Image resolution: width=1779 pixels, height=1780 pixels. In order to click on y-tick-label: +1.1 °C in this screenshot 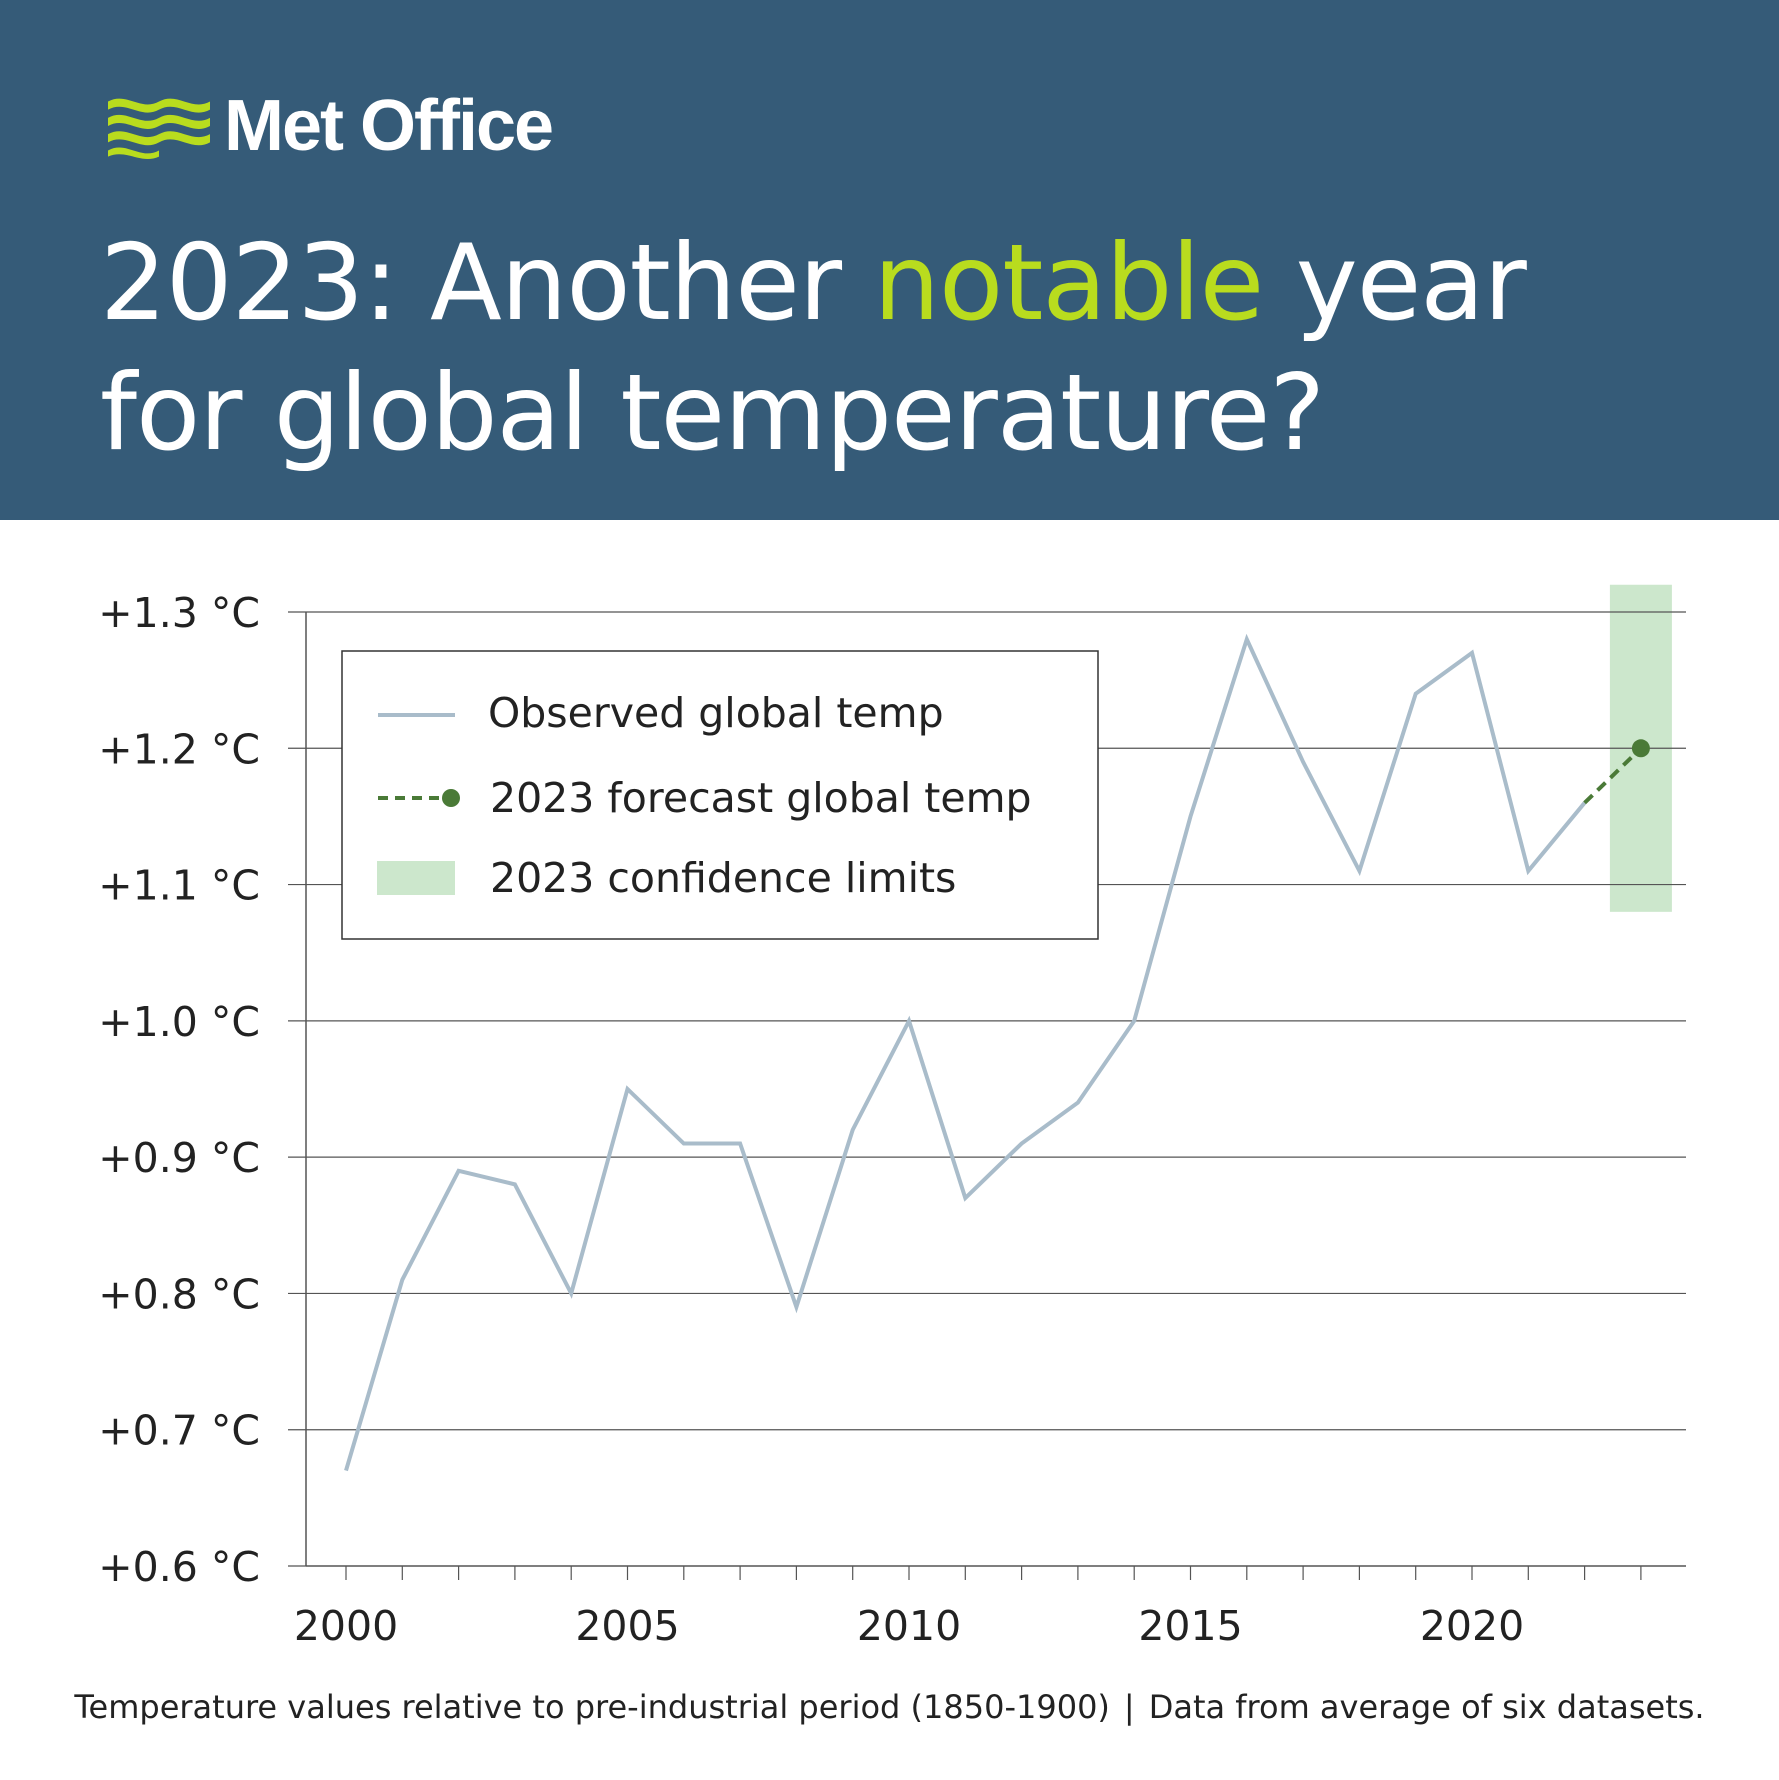, I will do `click(179, 886)`.